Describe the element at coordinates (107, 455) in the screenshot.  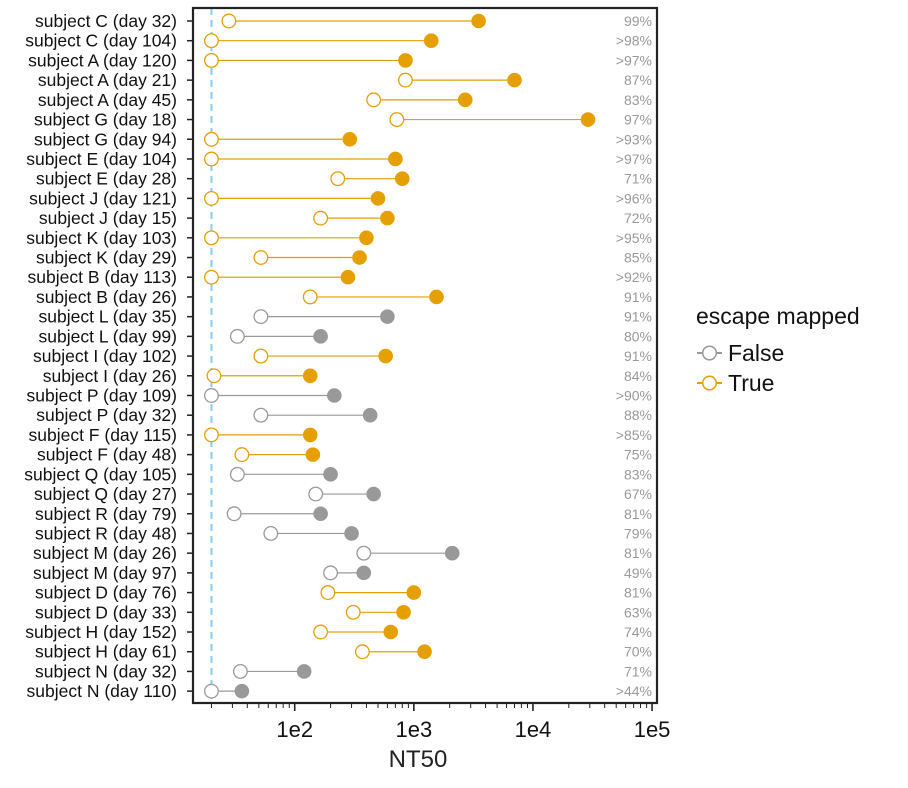
I see `y-tick-label: subject F (day 48)` at that location.